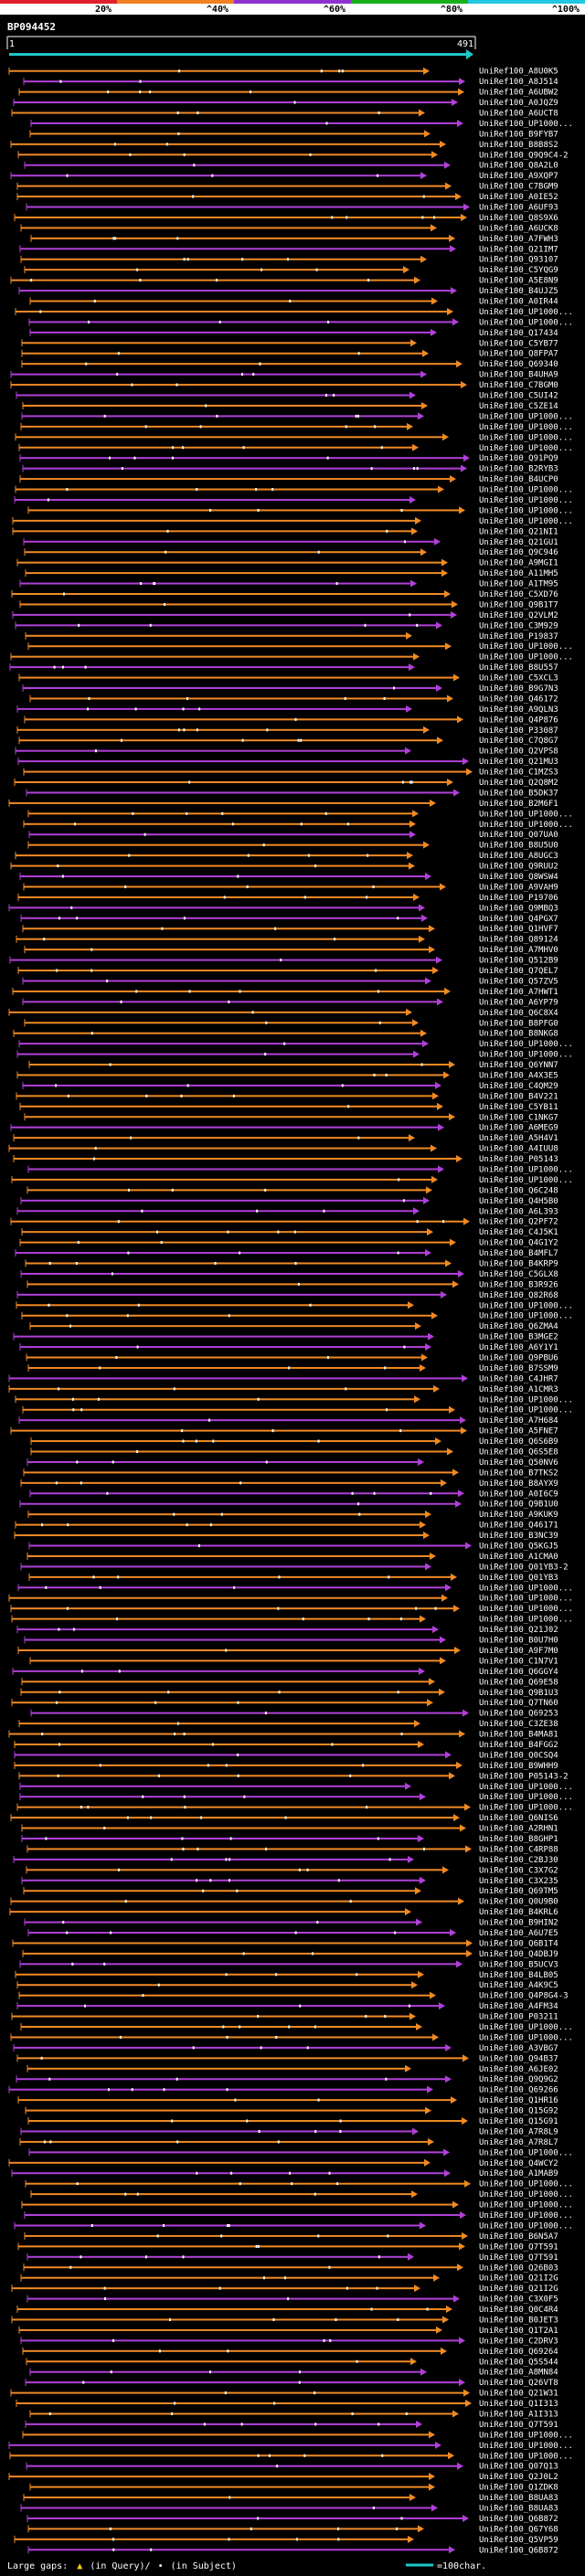  What do you see at coordinates (518, 615) in the screenshot?
I see `hit-label: UniRef100_Q2VLM2` at bounding box center [518, 615].